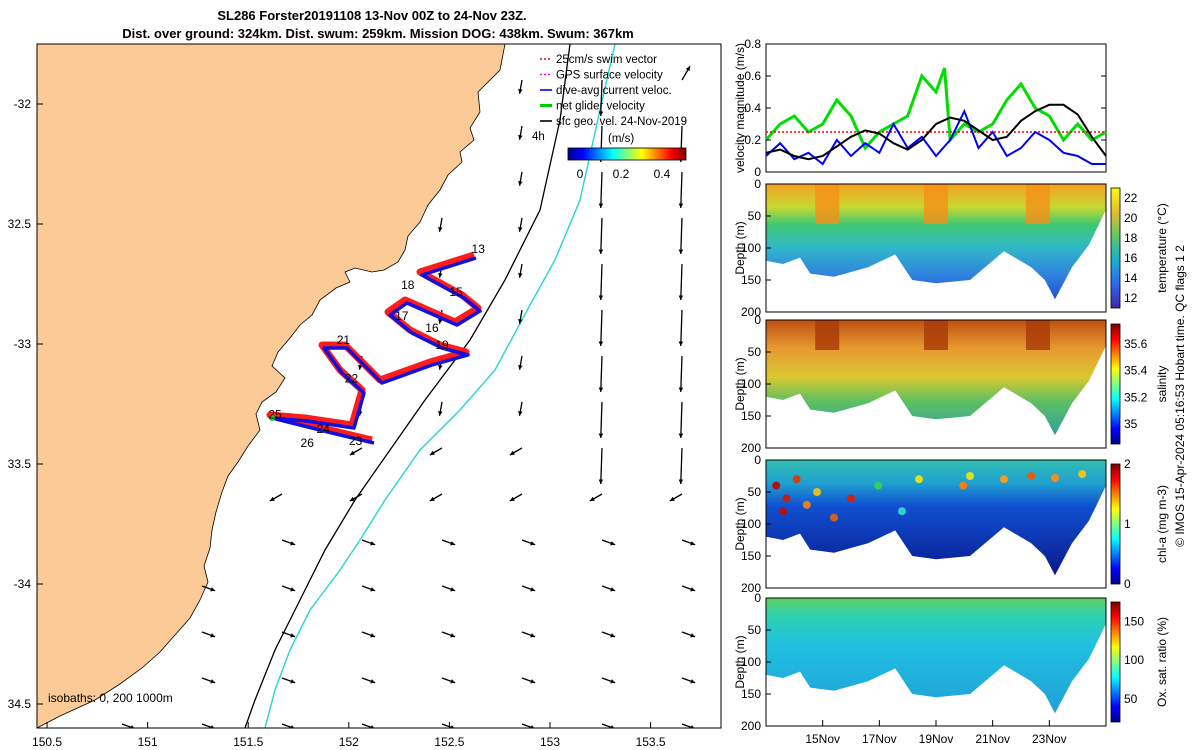  I want to click on depth-colorbar-tick: 35, so click(1131, 424).